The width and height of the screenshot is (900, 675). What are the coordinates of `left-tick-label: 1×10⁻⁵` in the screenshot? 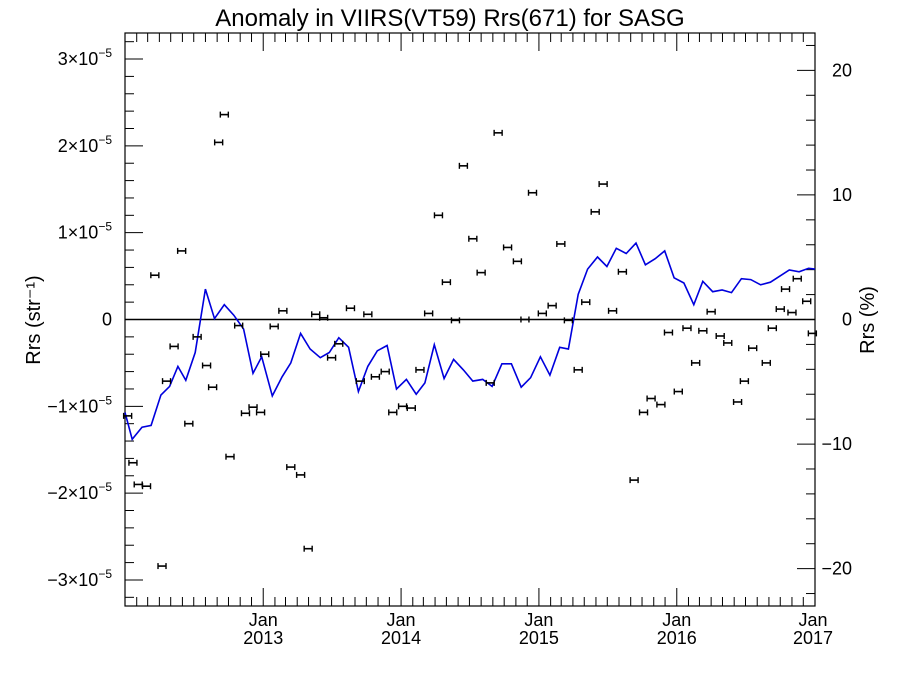 It's located at (85, 231).